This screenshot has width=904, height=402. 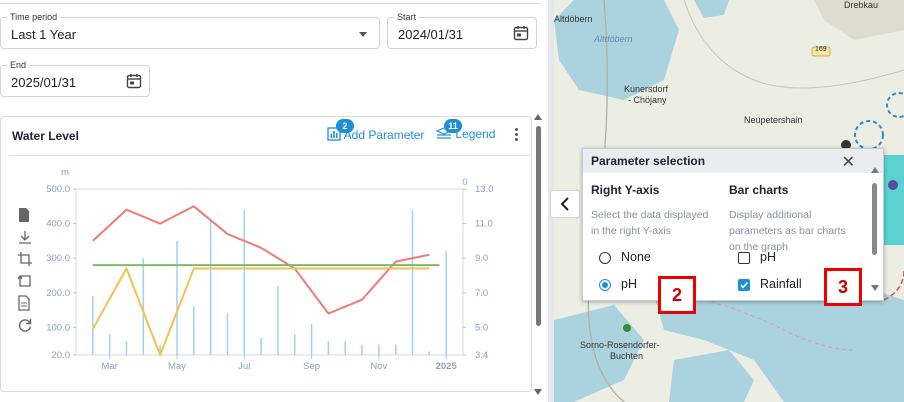 I want to click on start-date-field: Start 2024/01/31, so click(x=462, y=30).